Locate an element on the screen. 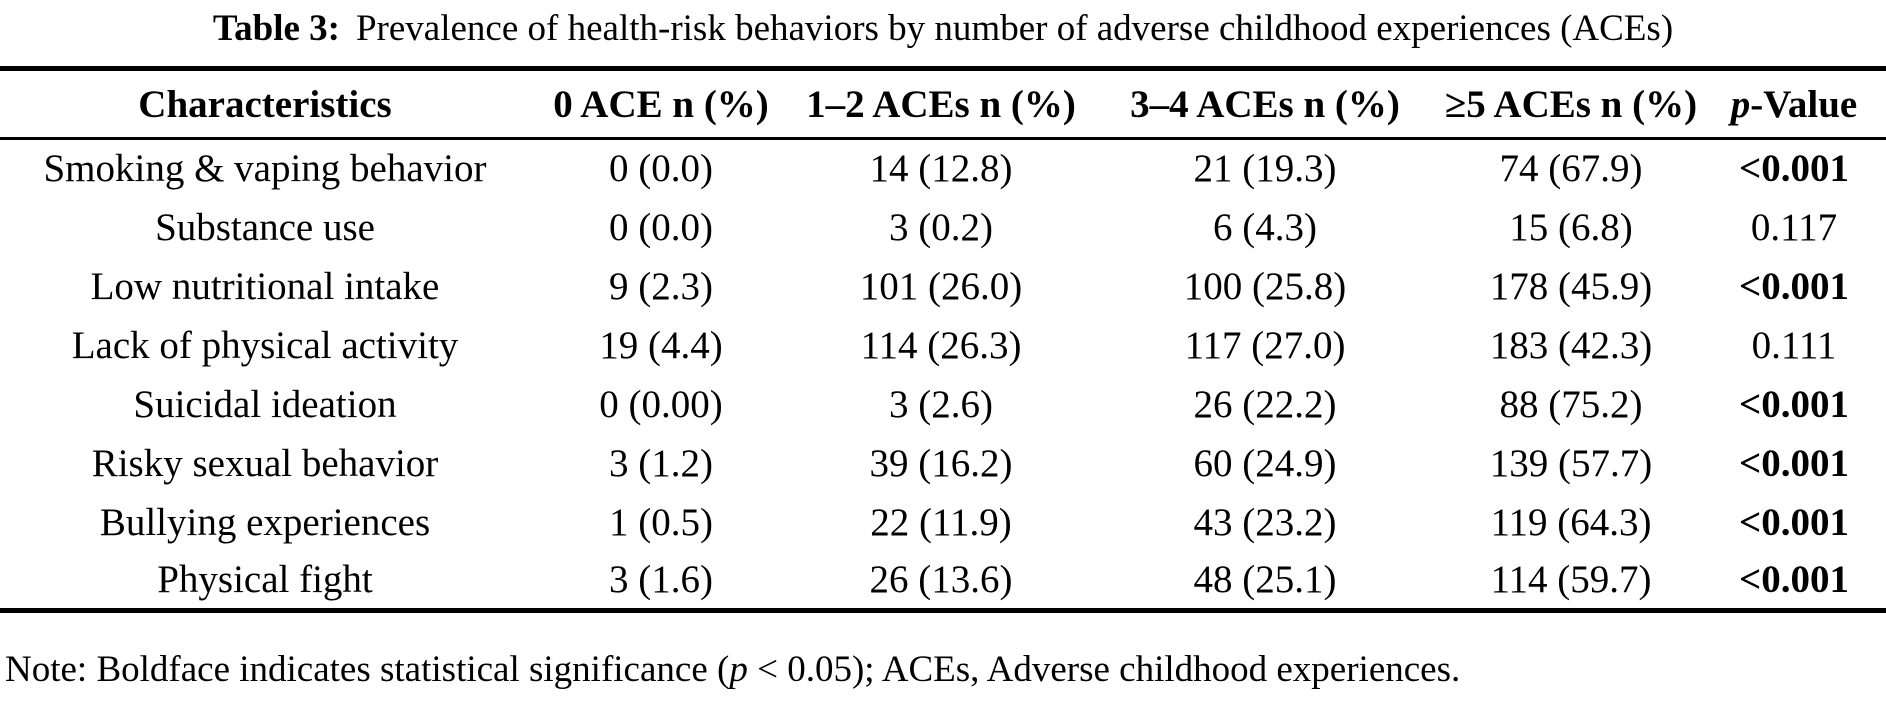  cell-3-4aces: 117 (27.0) is located at coordinates (1265, 345).